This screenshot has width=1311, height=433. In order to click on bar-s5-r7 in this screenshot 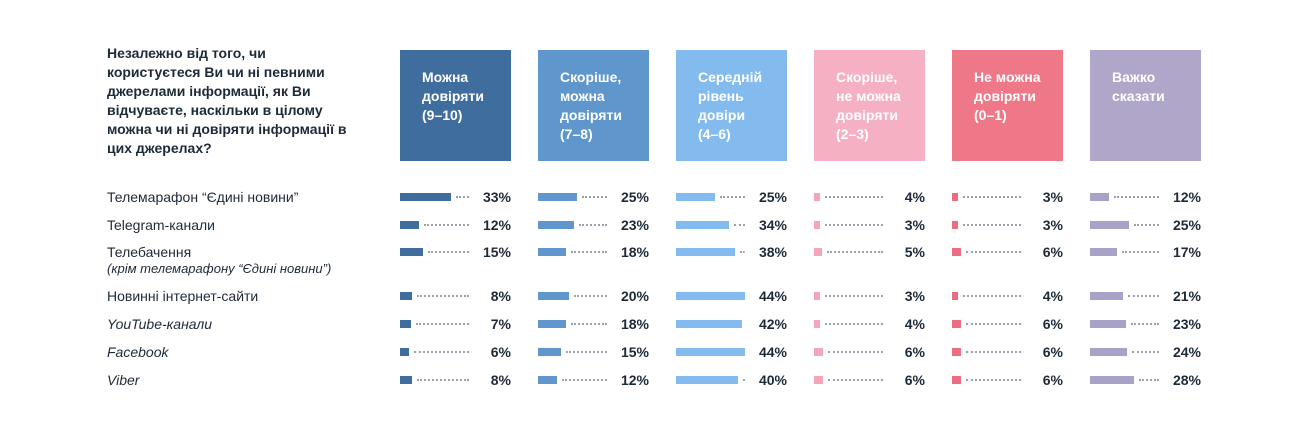, I will do `click(956, 380)`.